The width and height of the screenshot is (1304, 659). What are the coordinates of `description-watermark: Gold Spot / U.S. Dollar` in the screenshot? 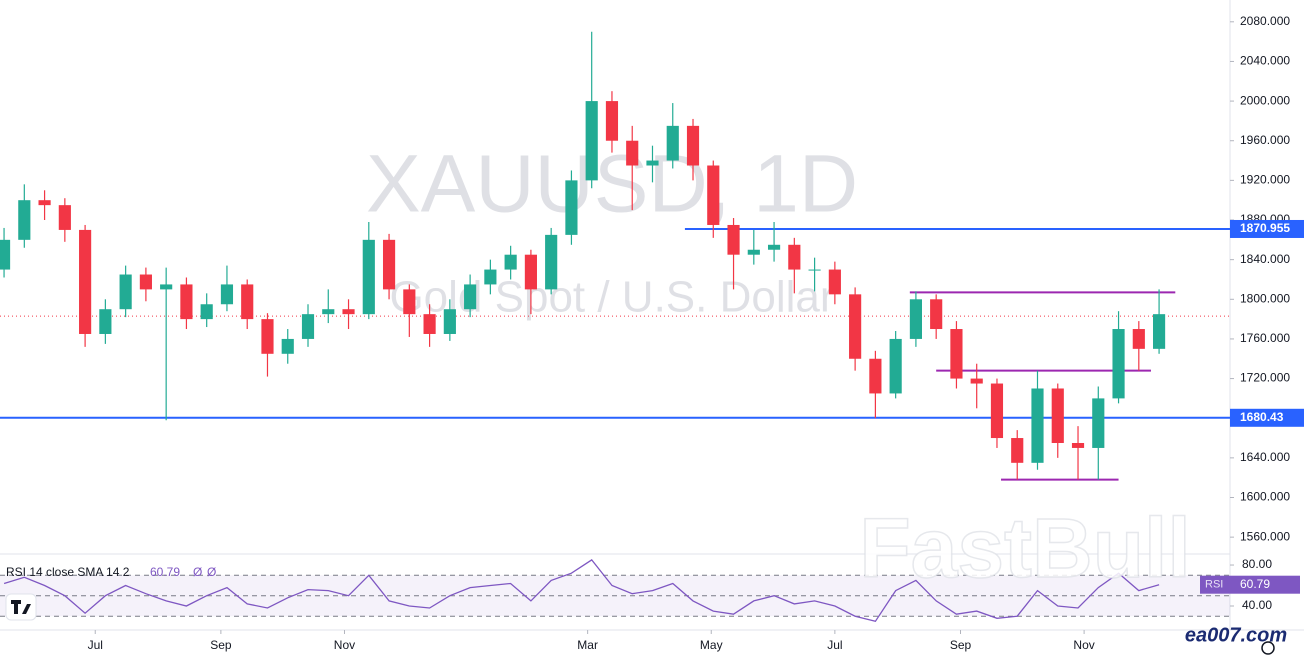 It's located at (611, 297).